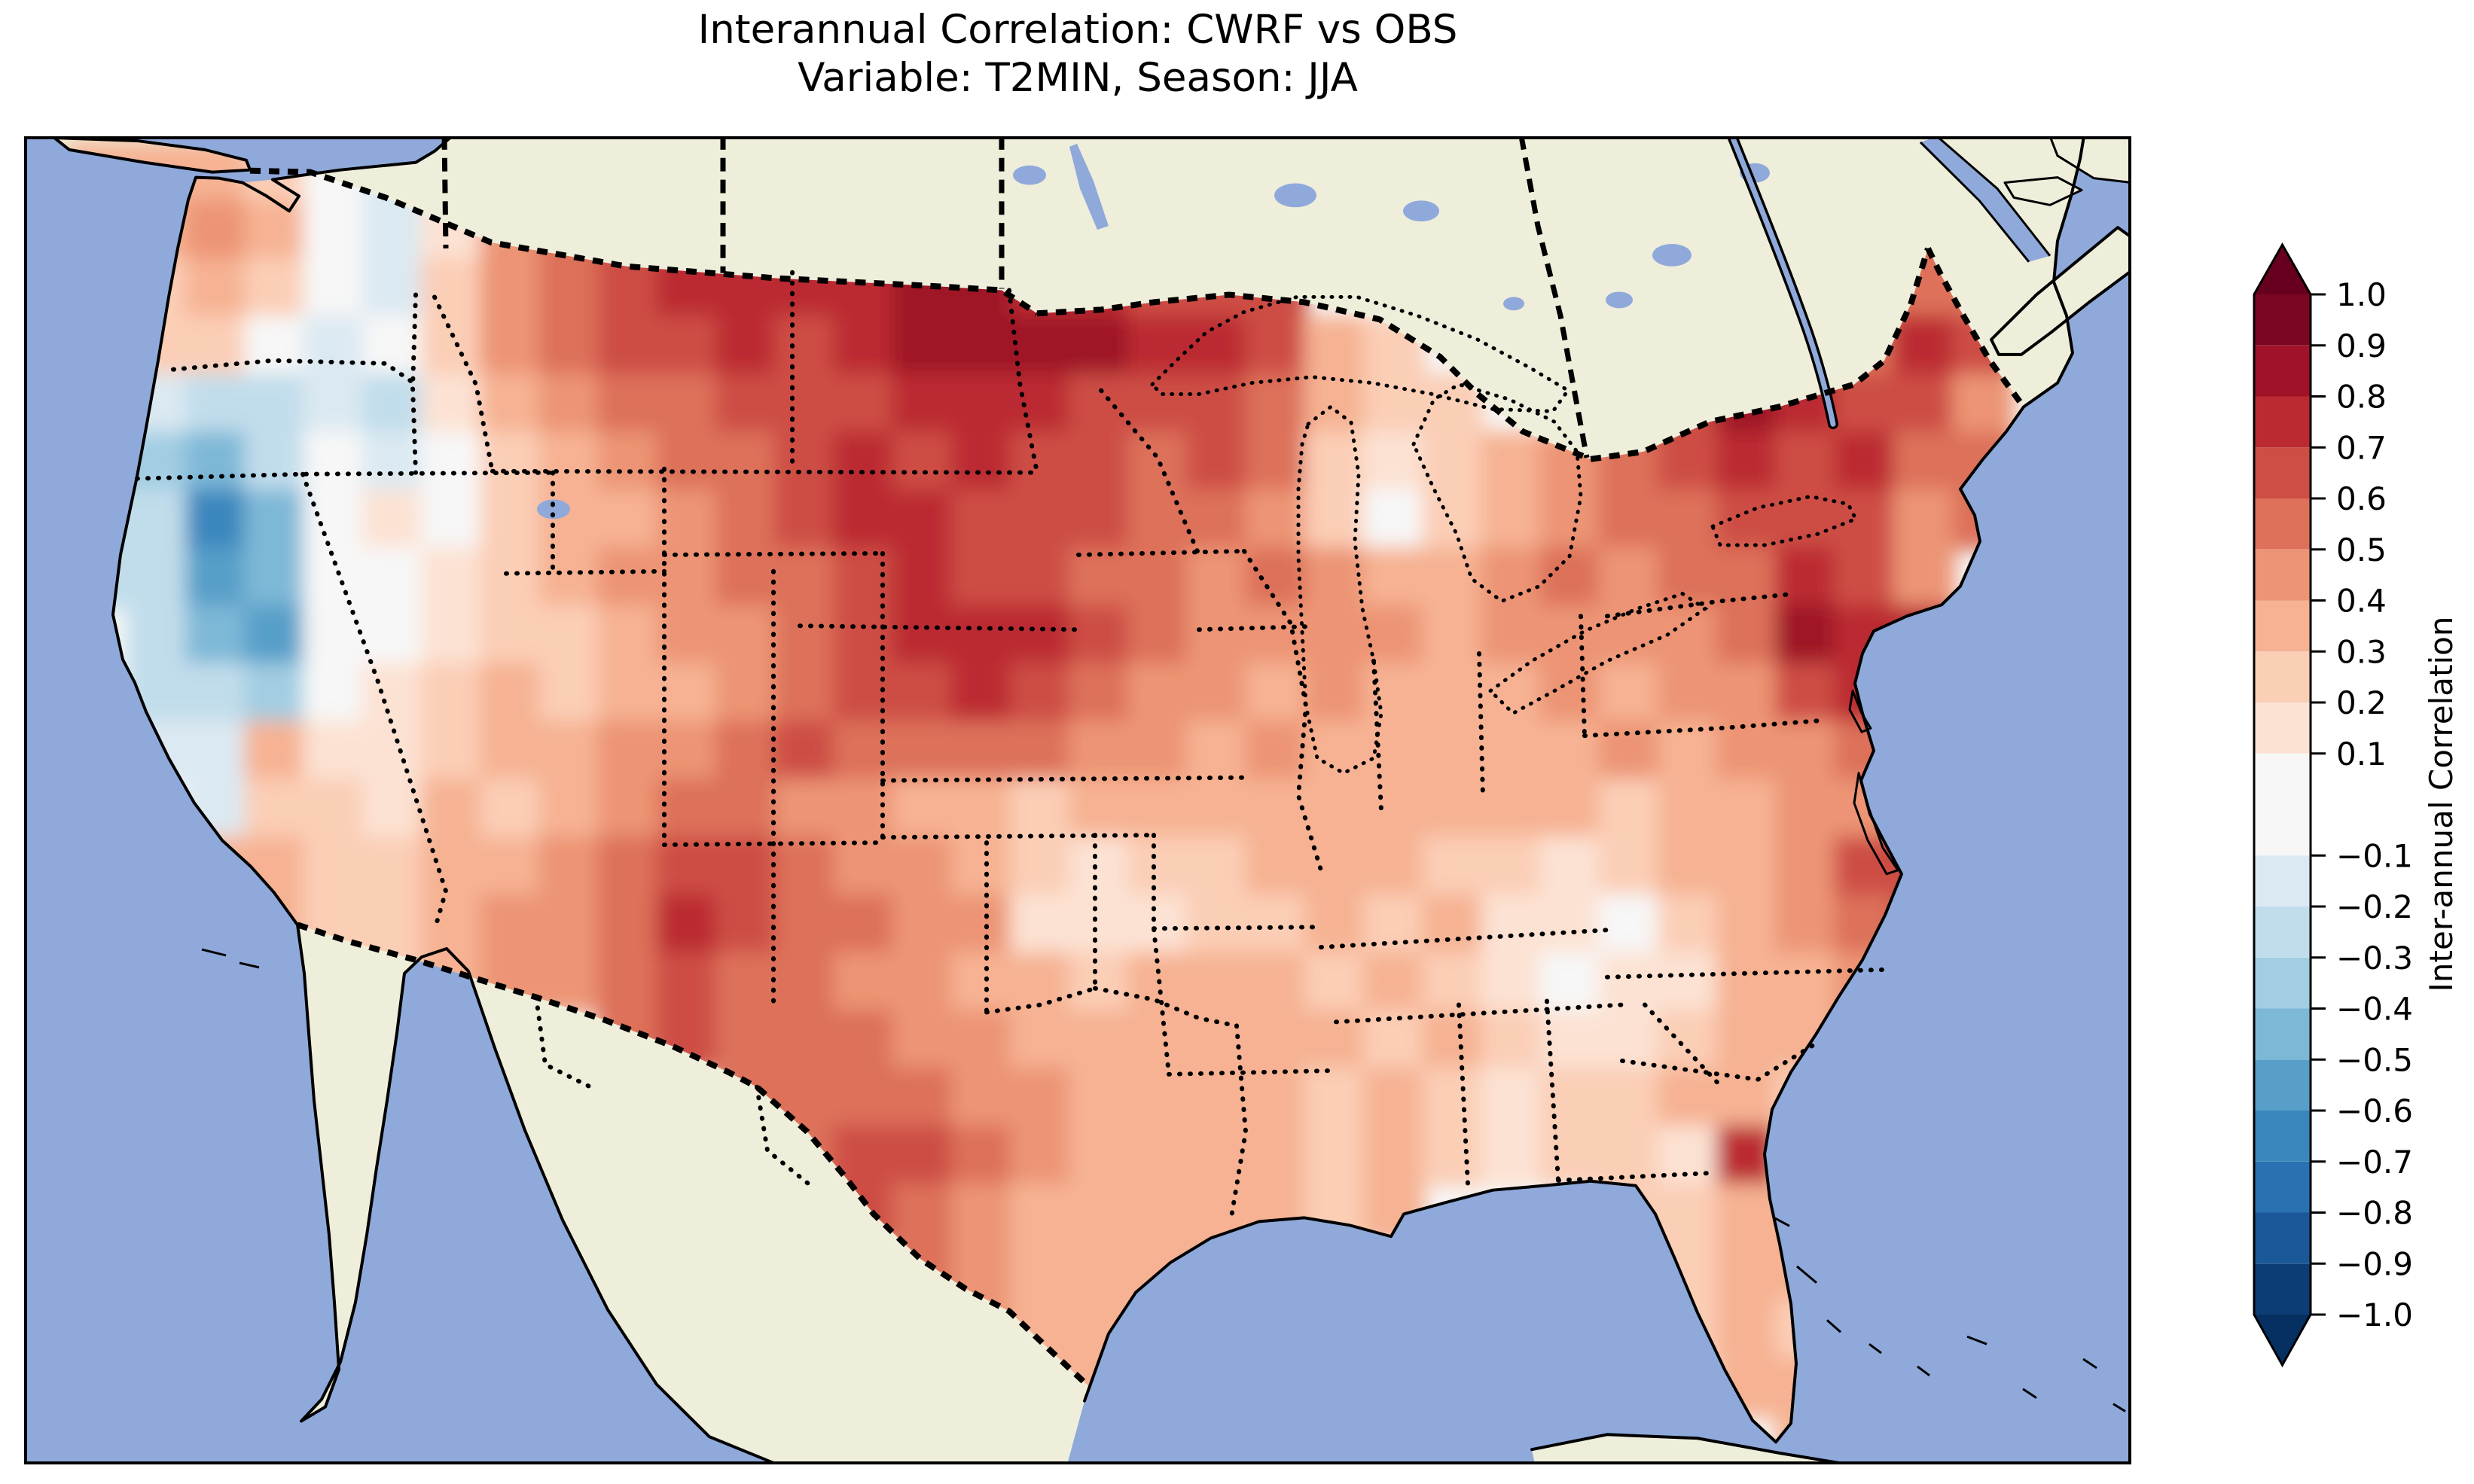  Describe the element at coordinates (2442, 804) in the screenshot. I see `colorbar-axis-label: Inter-annual Correlation` at that location.